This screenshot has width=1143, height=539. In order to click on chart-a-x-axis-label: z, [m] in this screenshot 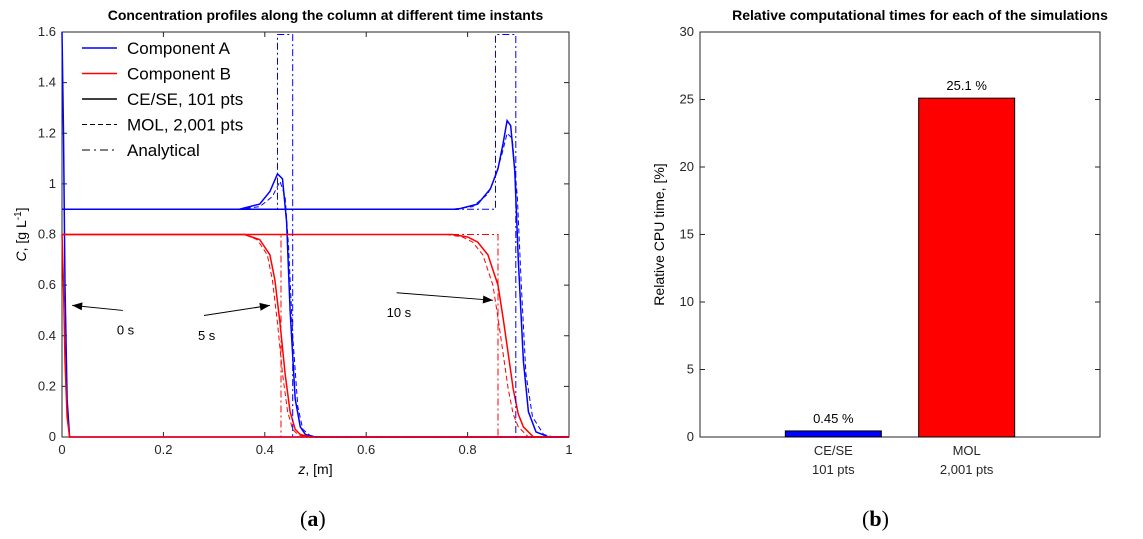, I will do `click(314, 469)`.